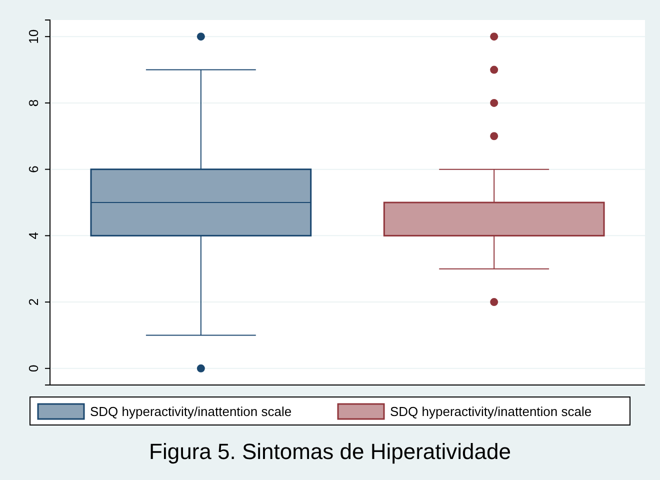  What do you see at coordinates (33, 169) in the screenshot?
I see `y-tick-label: 6` at bounding box center [33, 169].